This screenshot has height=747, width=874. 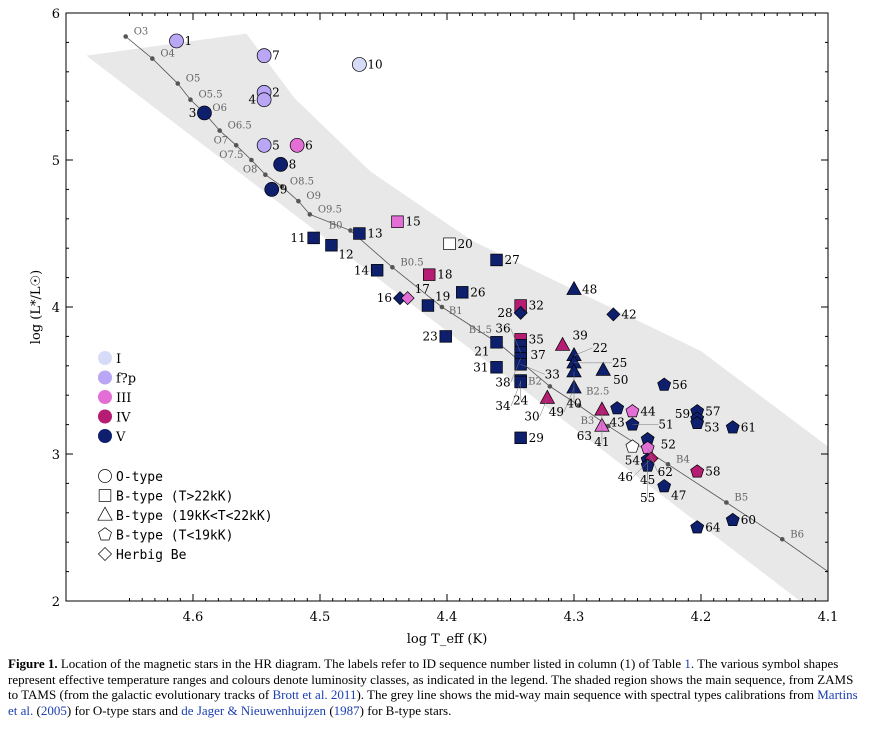 What do you see at coordinates (521, 401) in the screenshot?
I see `star-label: 24` at bounding box center [521, 401].